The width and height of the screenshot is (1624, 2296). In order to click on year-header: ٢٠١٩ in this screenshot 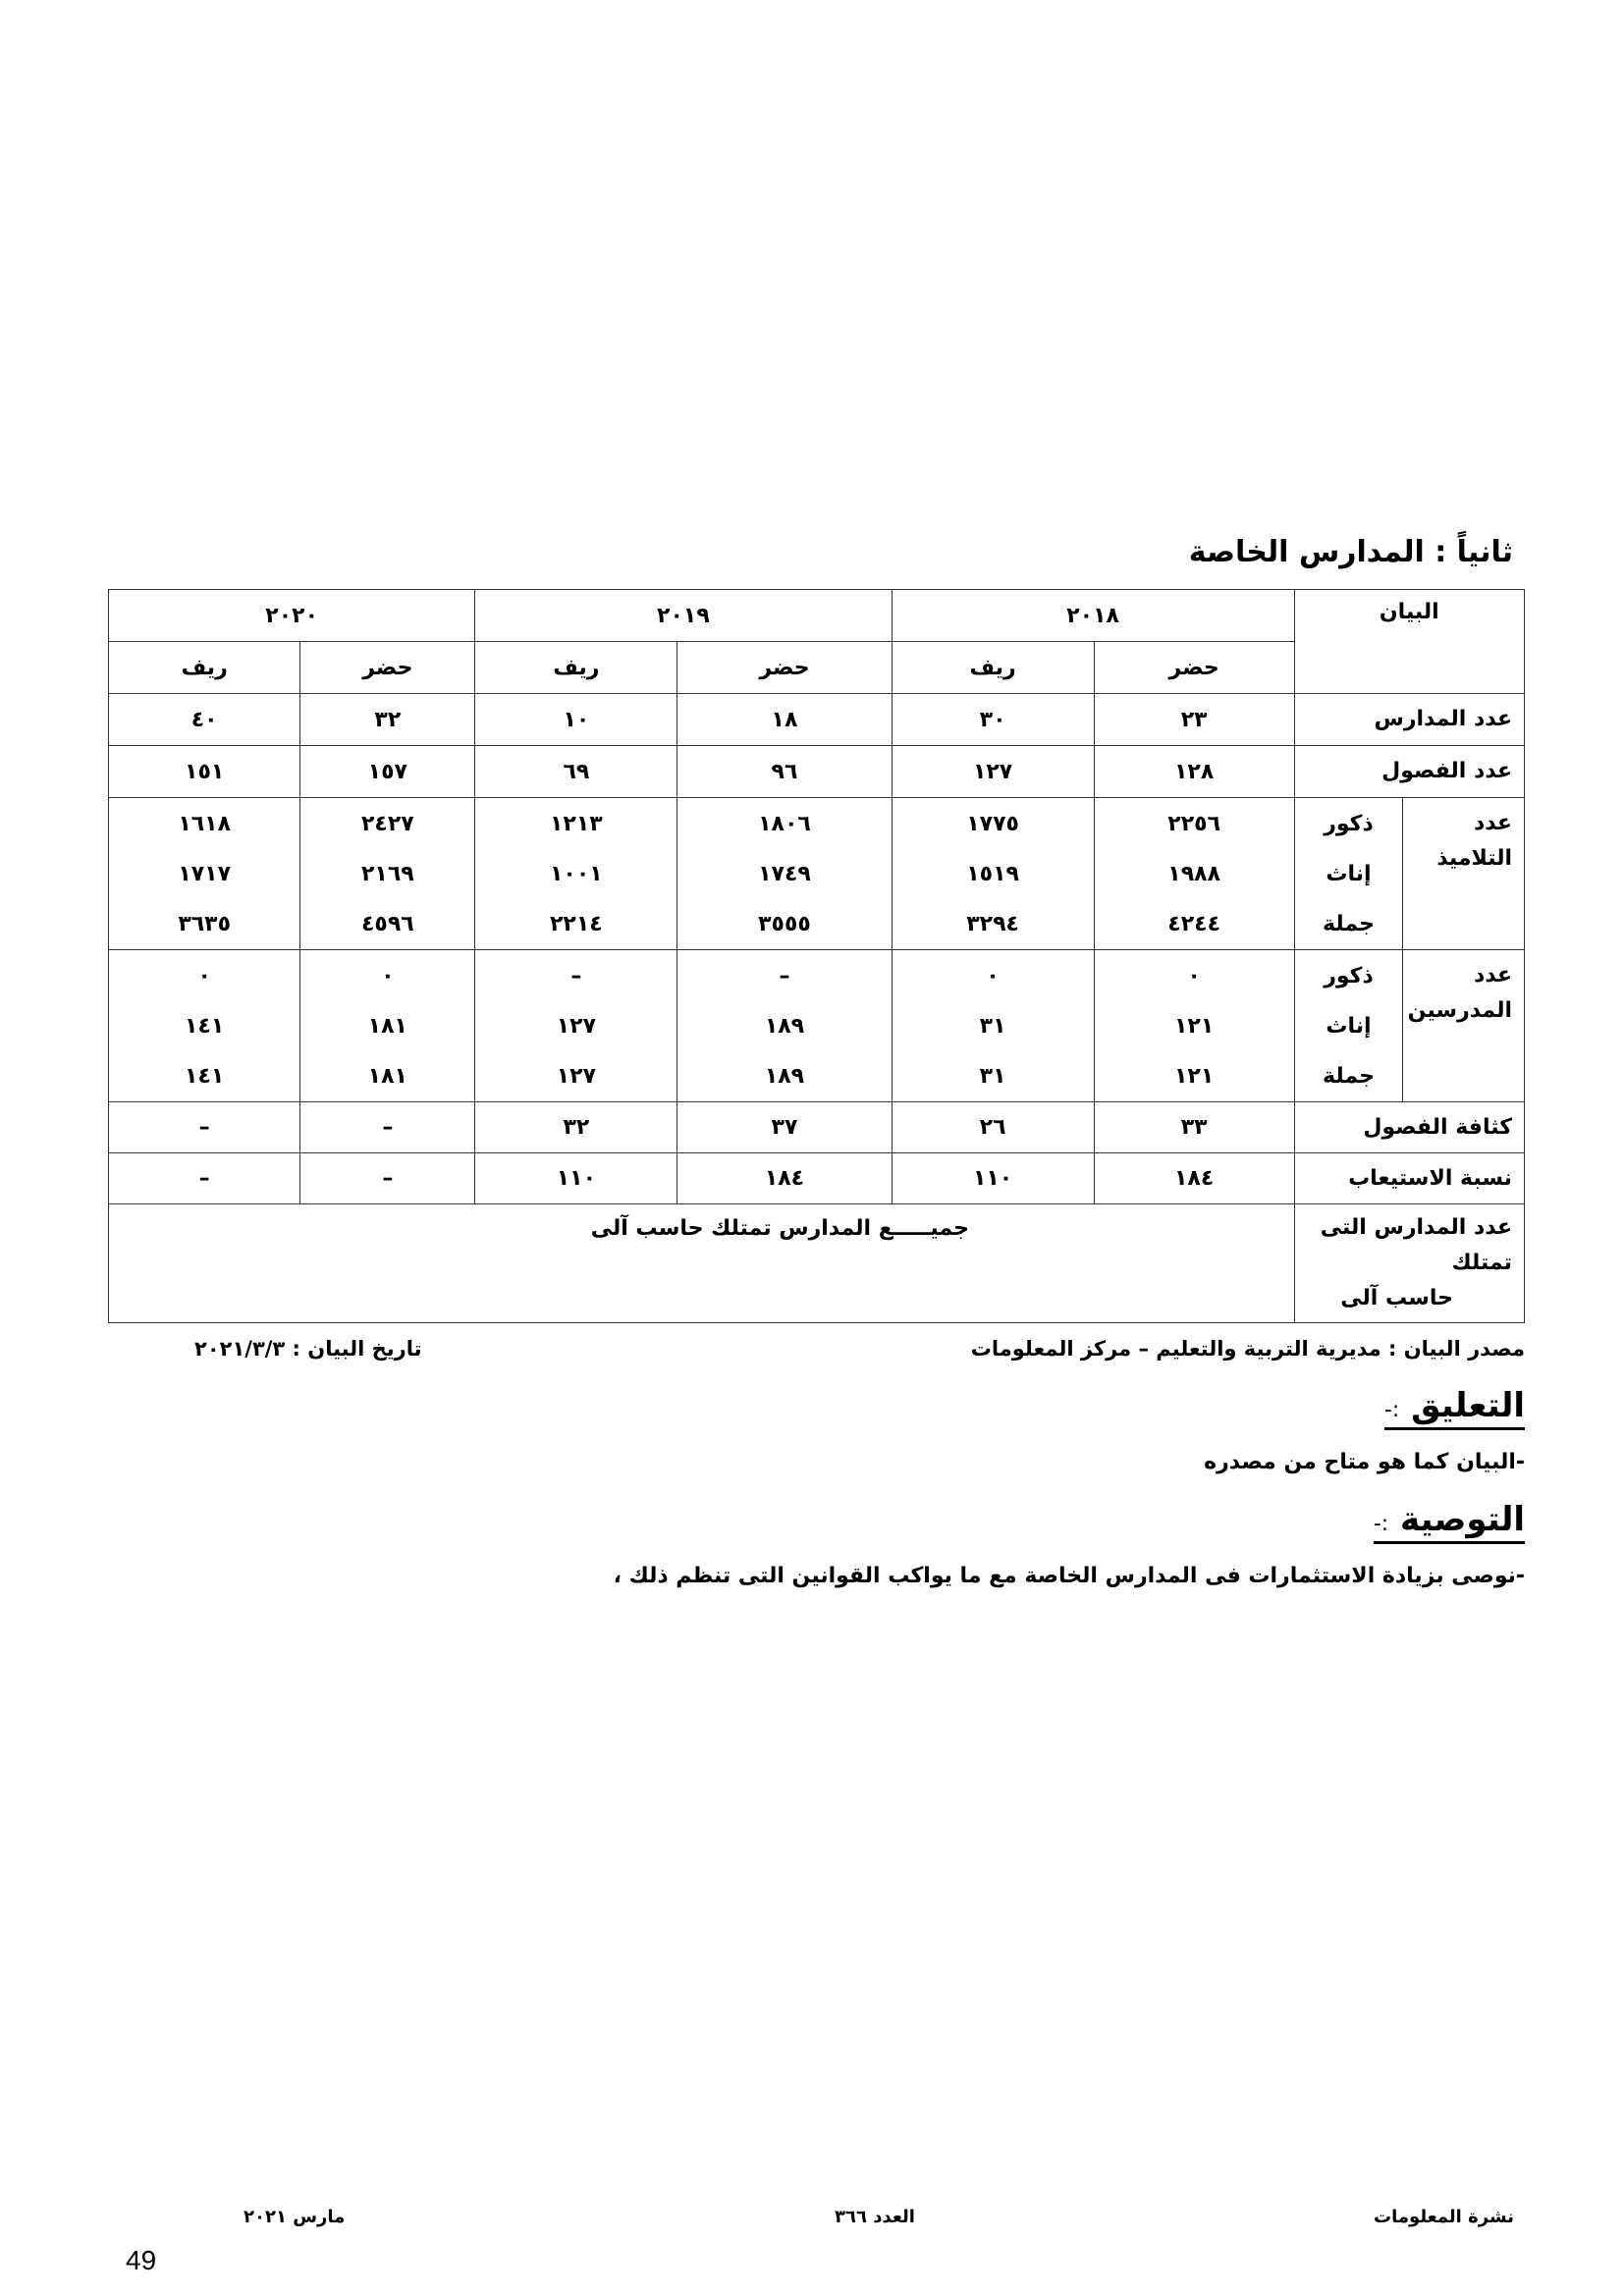, I will do `click(683, 615)`.